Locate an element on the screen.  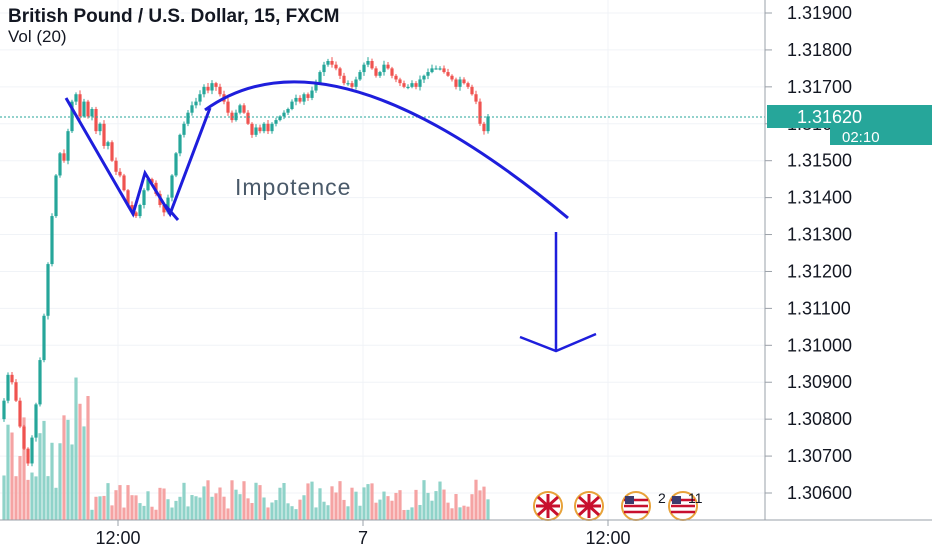
price-tick-label: 1.31500 is located at coordinates (819, 161).